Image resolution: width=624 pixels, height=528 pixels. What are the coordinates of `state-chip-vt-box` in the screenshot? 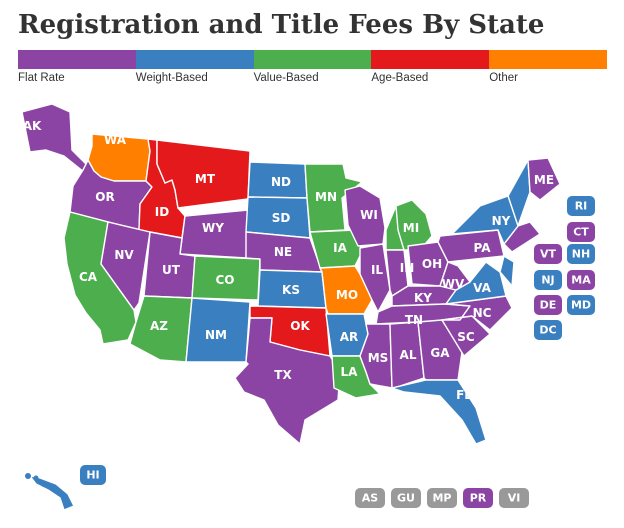 It's located at (548, 254).